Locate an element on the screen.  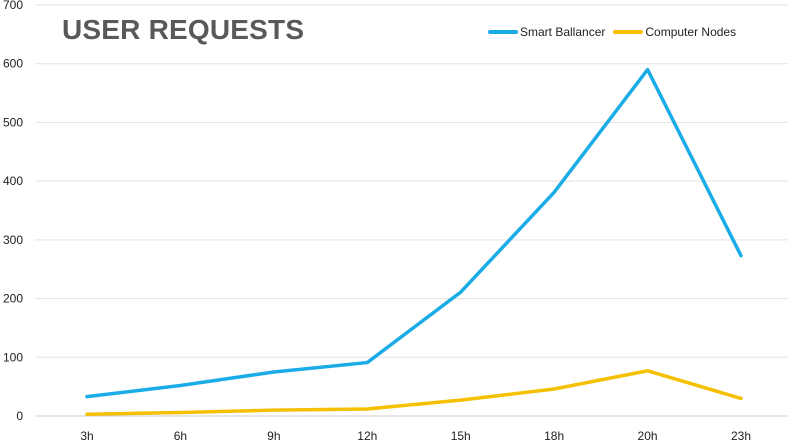
y-tick-labels: 0 100 200 300 400 500 600 700 is located at coordinates (13, 211).